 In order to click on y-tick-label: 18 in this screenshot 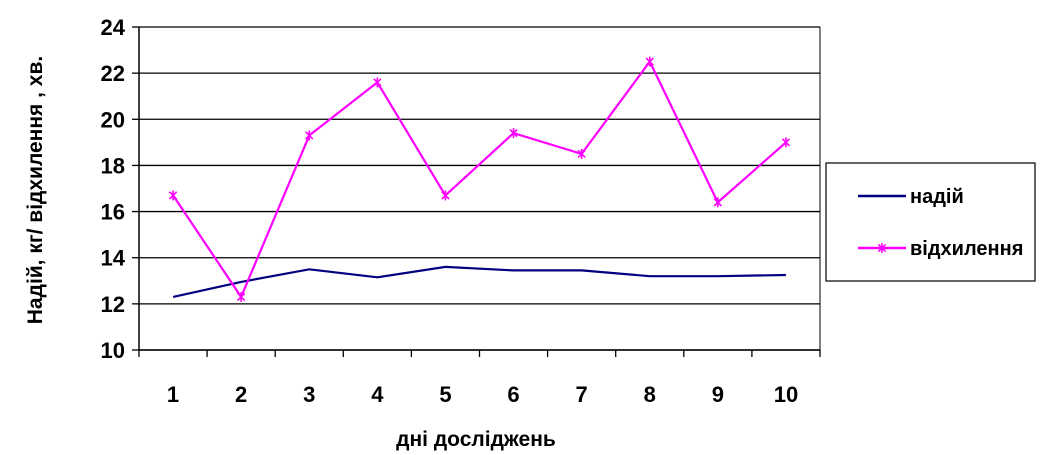, I will do `click(113, 165)`.